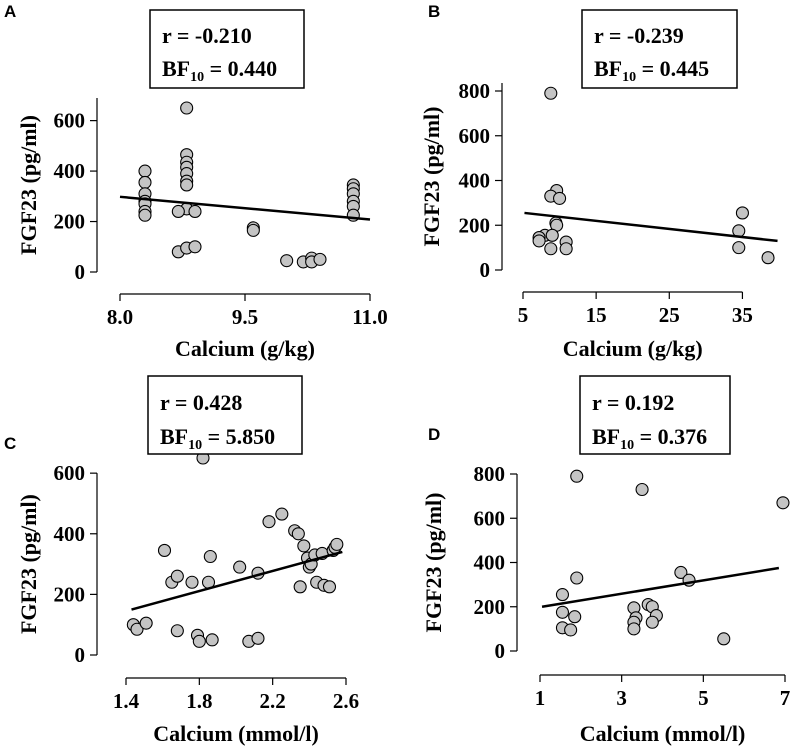 The height and width of the screenshot is (749, 796). What do you see at coordinates (621, 698) in the screenshot?
I see `x-tick-label: 3` at bounding box center [621, 698].